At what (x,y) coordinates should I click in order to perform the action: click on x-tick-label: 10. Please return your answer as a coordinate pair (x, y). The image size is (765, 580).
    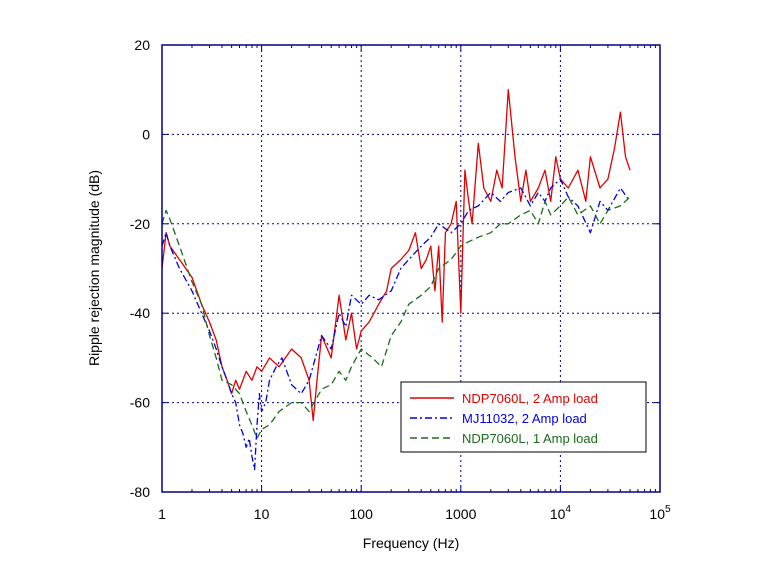
    Looking at the image, I should click on (262, 514).